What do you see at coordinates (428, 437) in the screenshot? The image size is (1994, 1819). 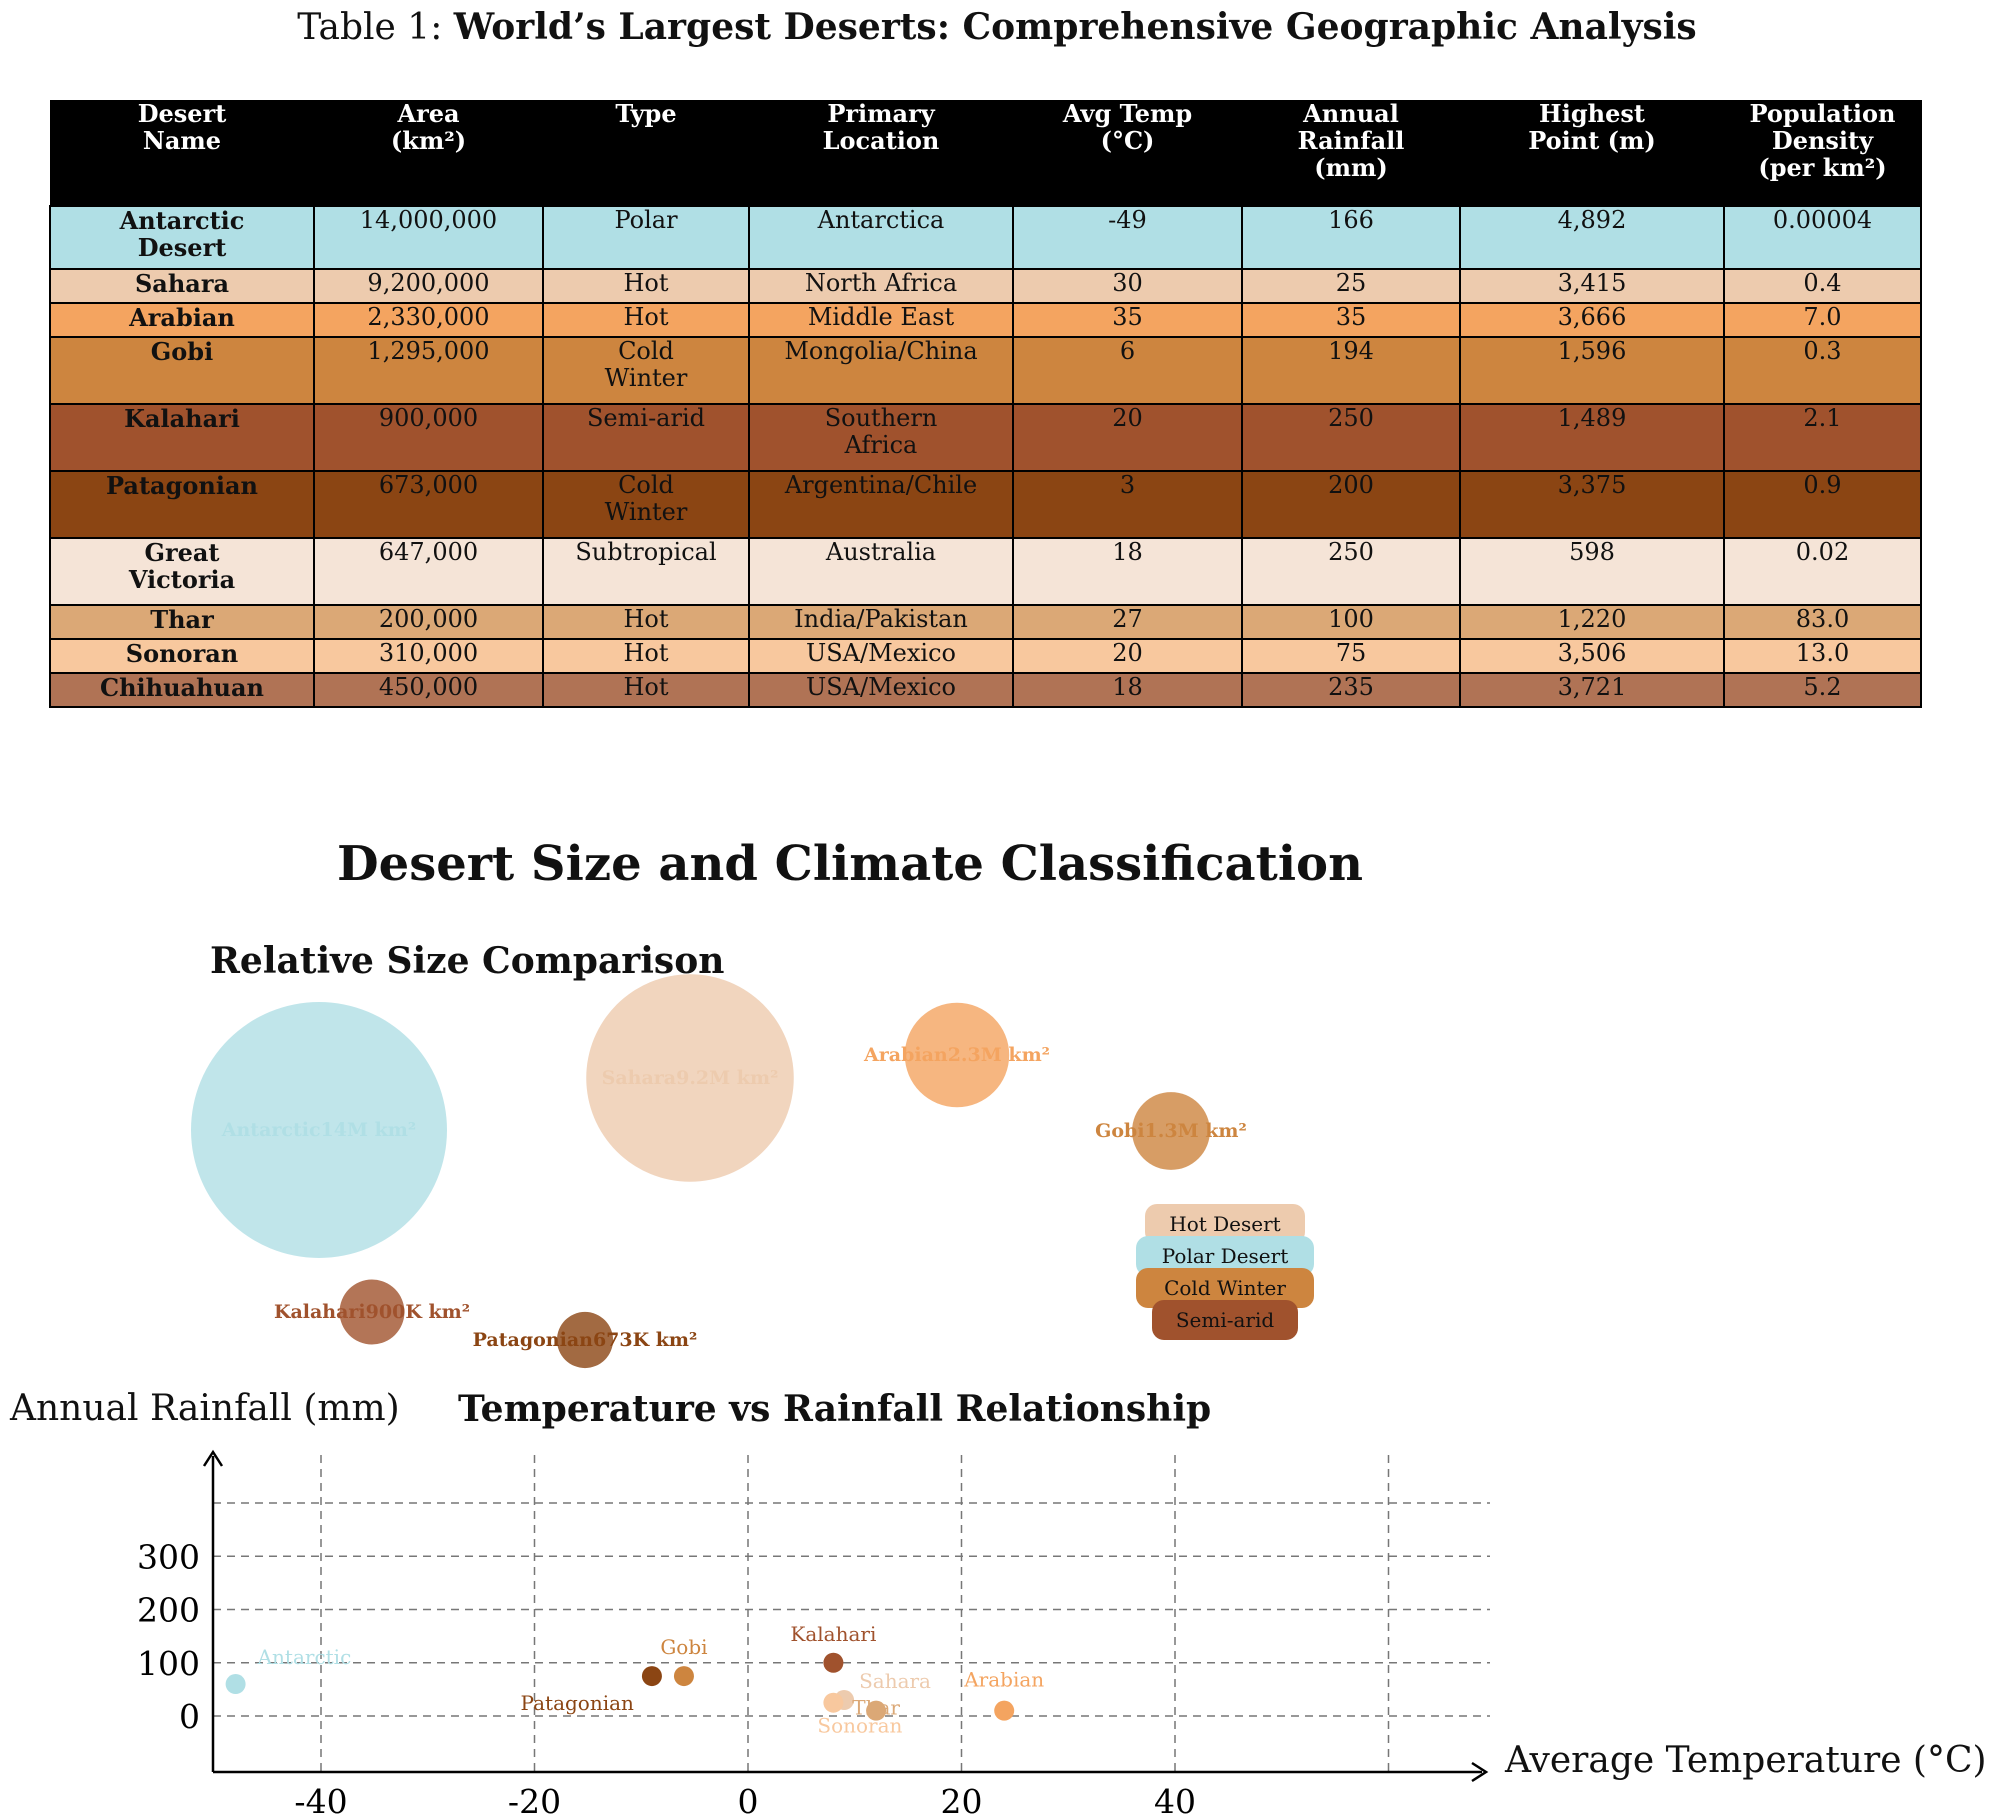 I see `table-cell: 900,000` at bounding box center [428, 437].